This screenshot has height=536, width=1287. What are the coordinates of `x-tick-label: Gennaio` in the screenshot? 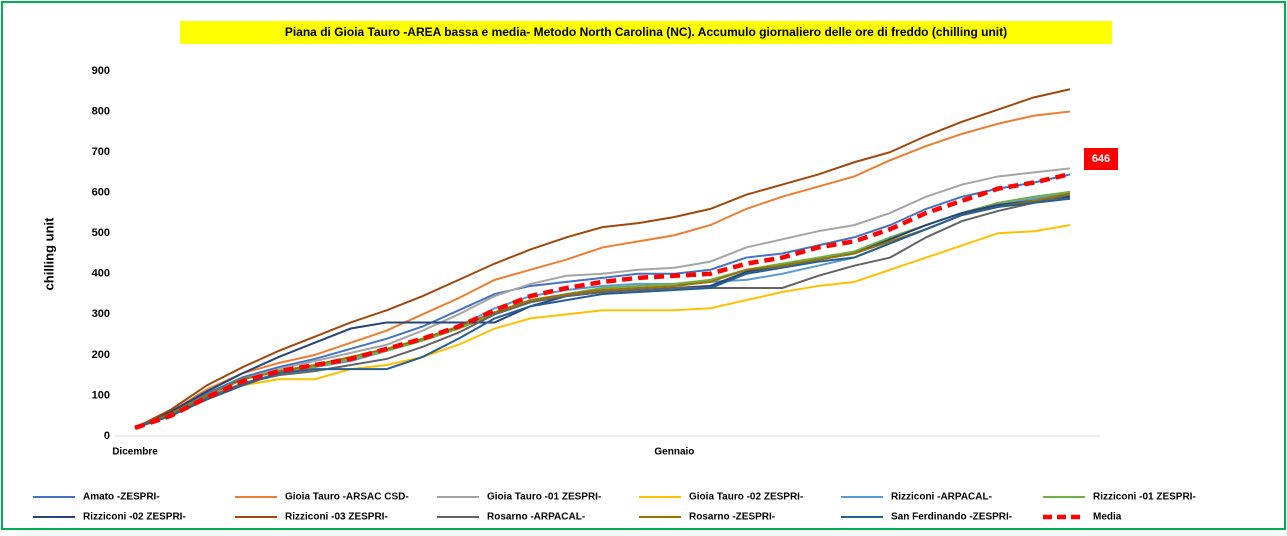 It's located at (674, 452).